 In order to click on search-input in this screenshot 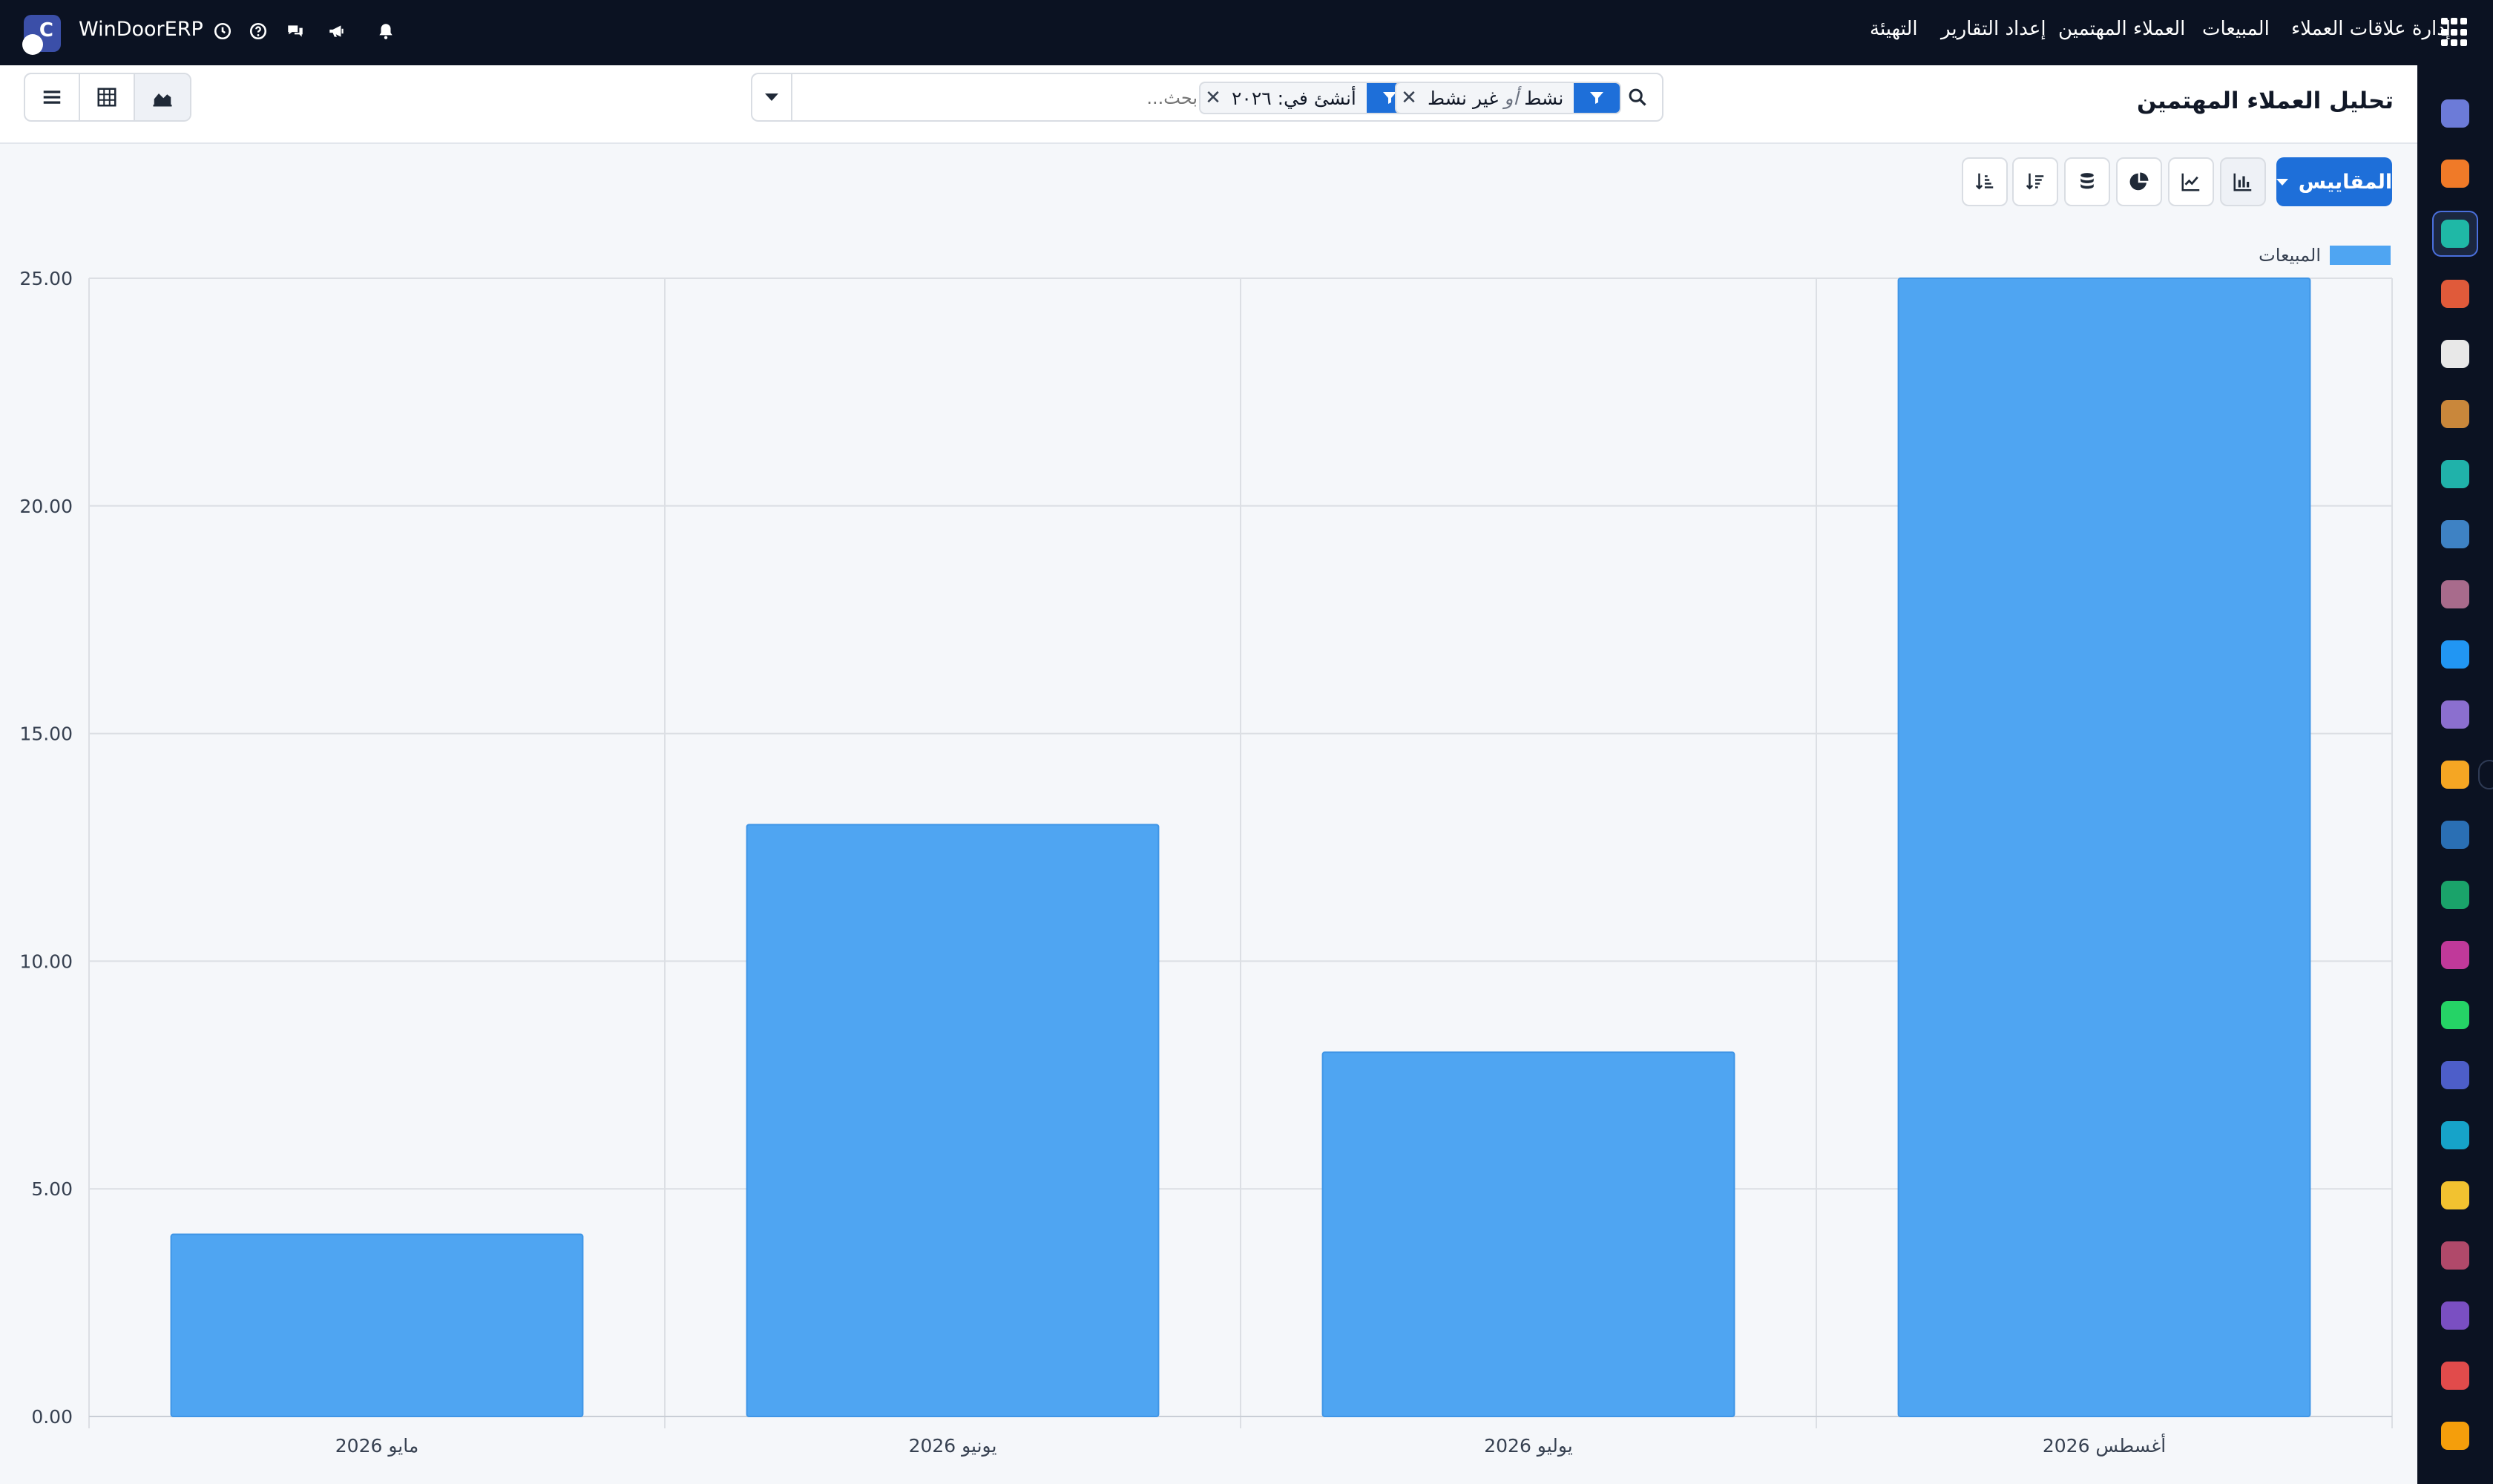, I will do `click(1001, 98)`.